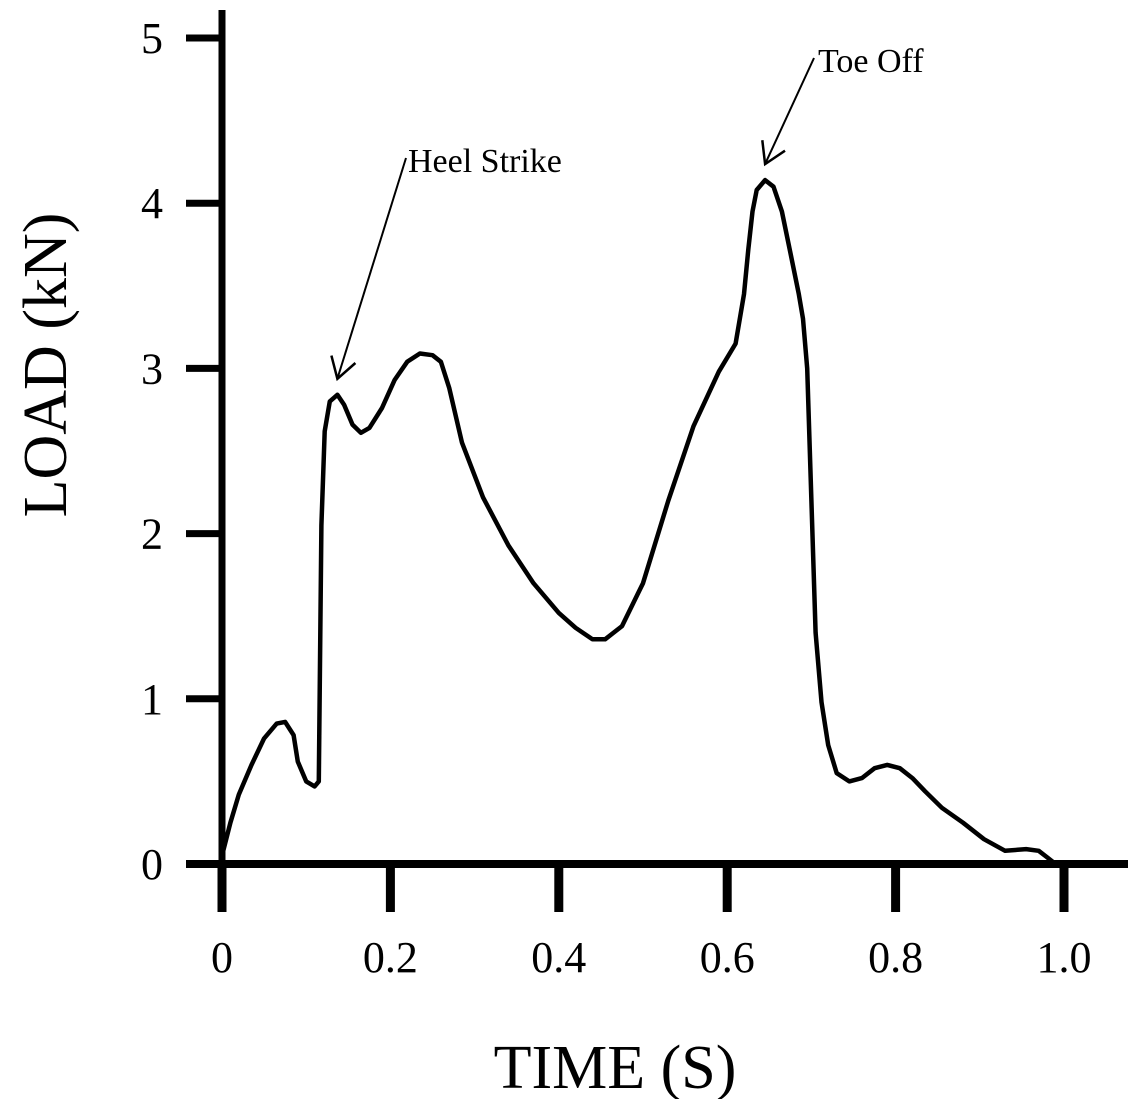  What do you see at coordinates (558, 957) in the screenshot?
I see `x-tick-label: 0.4` at bounding box center [558, 957].